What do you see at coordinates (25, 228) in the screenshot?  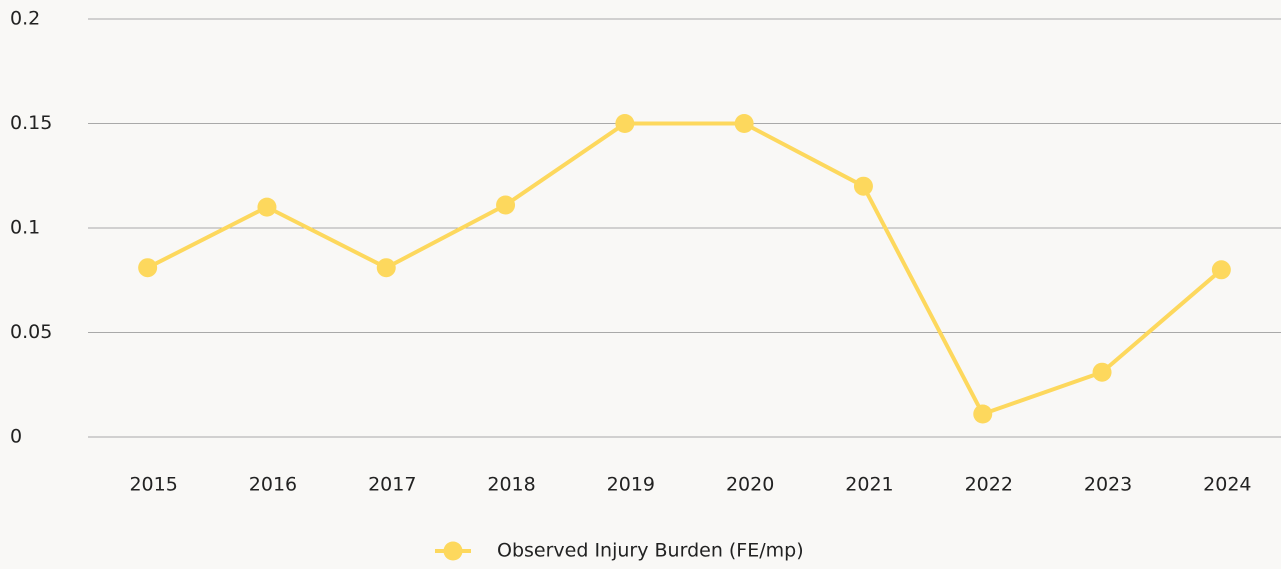 I see `y-tick-label: 0.1` at bounding box center [25, 228].